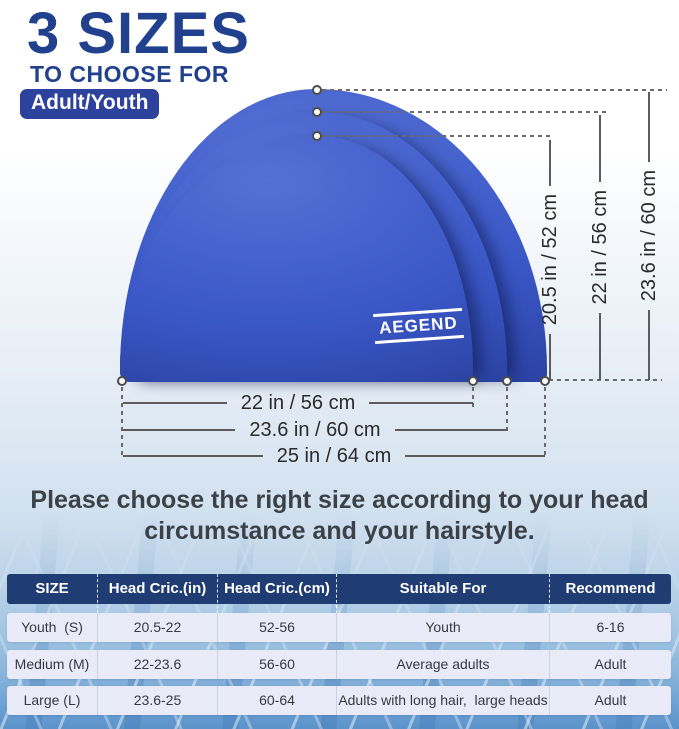 The image size is (679, 729). Describe the element at coordinates (442, 627) in the screenshot. I see `table-cell: Youth` at that location.